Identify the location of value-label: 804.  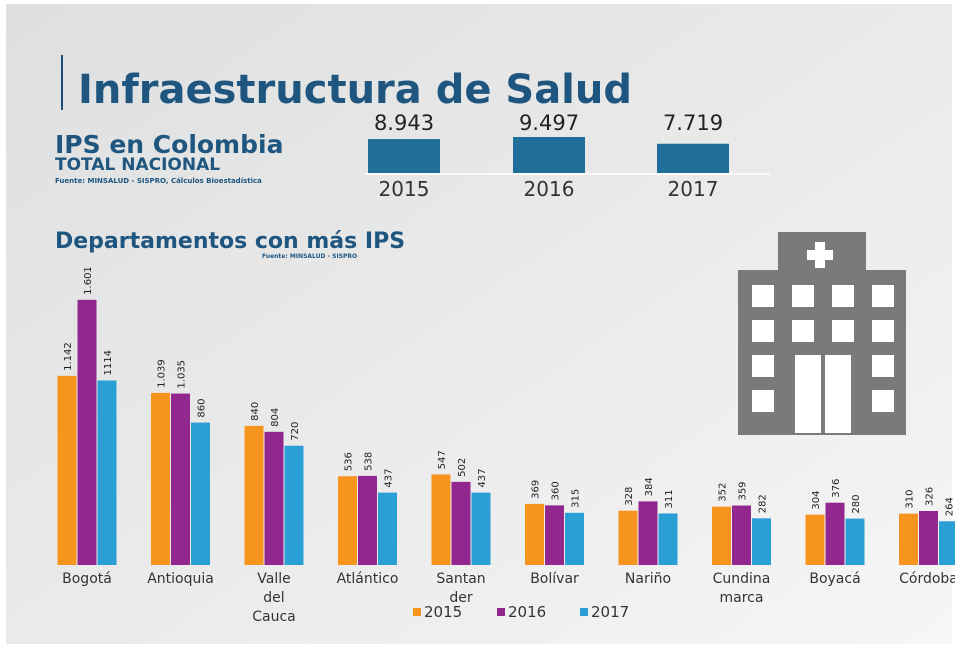
(275, 417).